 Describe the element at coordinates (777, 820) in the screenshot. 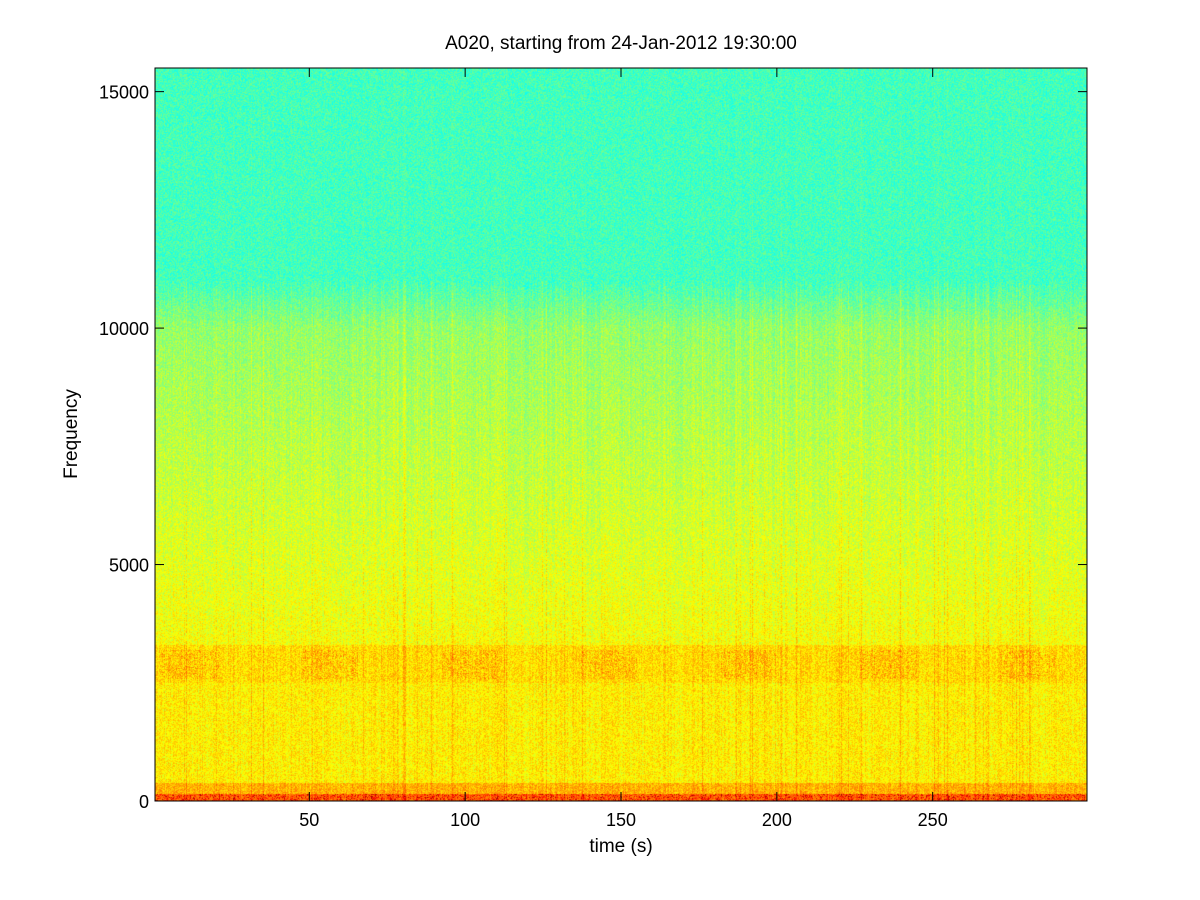

I see `x-tick-label: 200` at that location.